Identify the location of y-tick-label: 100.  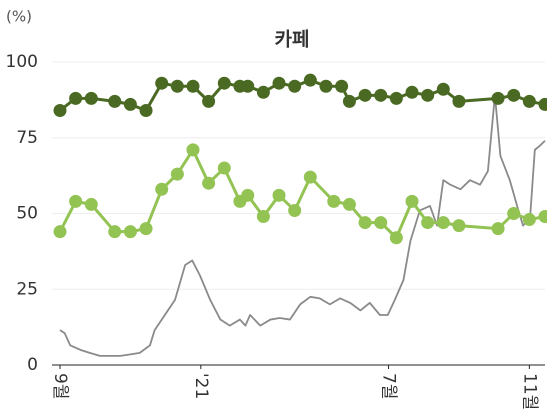
(22, 62).